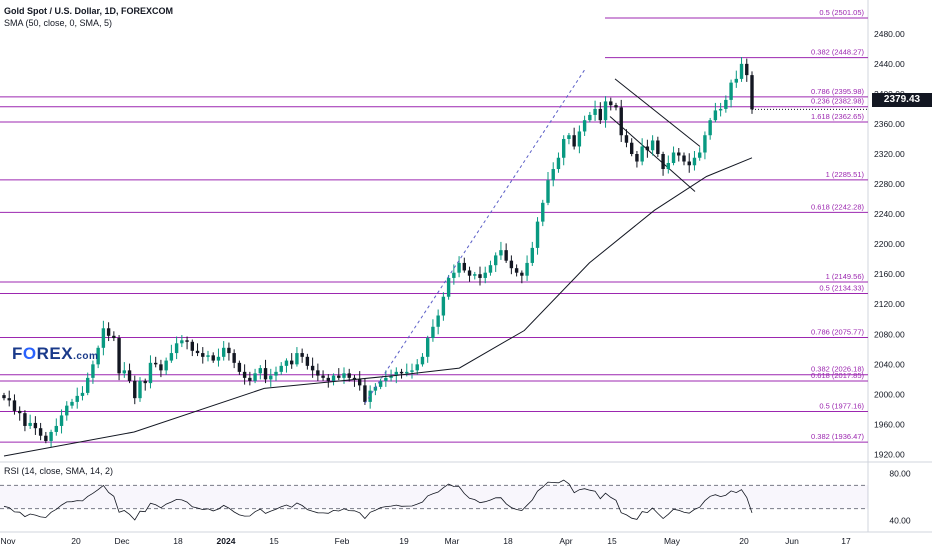 This screenshot has height=550, width=932. What do you see at coordinates (889, 124) in the screenshot?
I see `price-tick: 2360.00` at bounding box center [889, 124].